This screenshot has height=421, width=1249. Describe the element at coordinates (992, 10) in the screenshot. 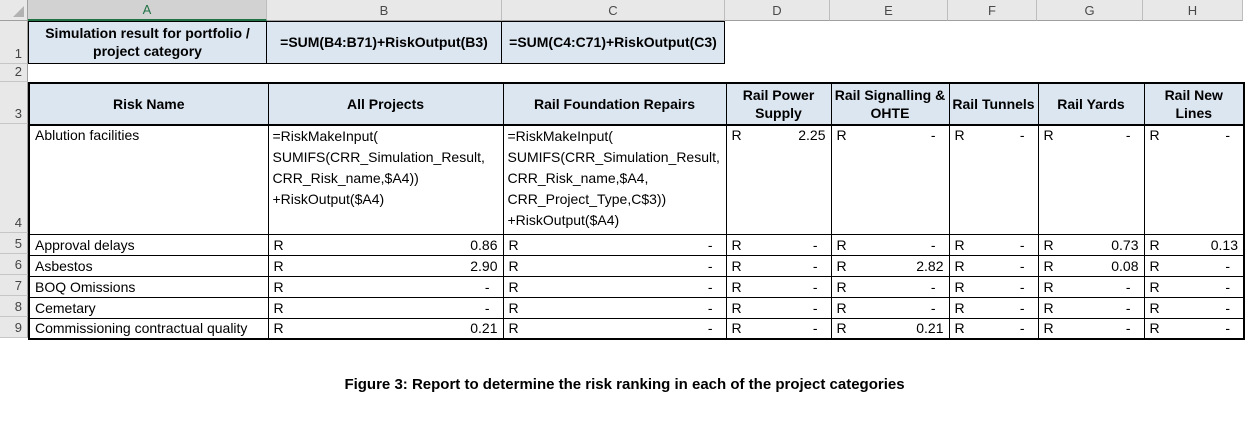

I see `column-header-f: F` at that location.